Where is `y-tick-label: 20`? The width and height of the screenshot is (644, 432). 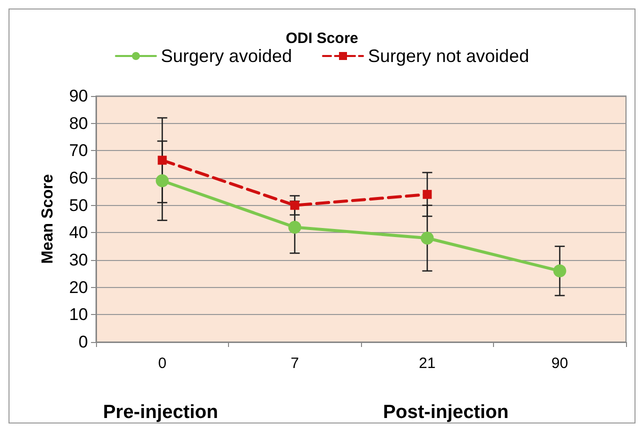
y-tick-label: 20 is located at coordinates (78, 287).